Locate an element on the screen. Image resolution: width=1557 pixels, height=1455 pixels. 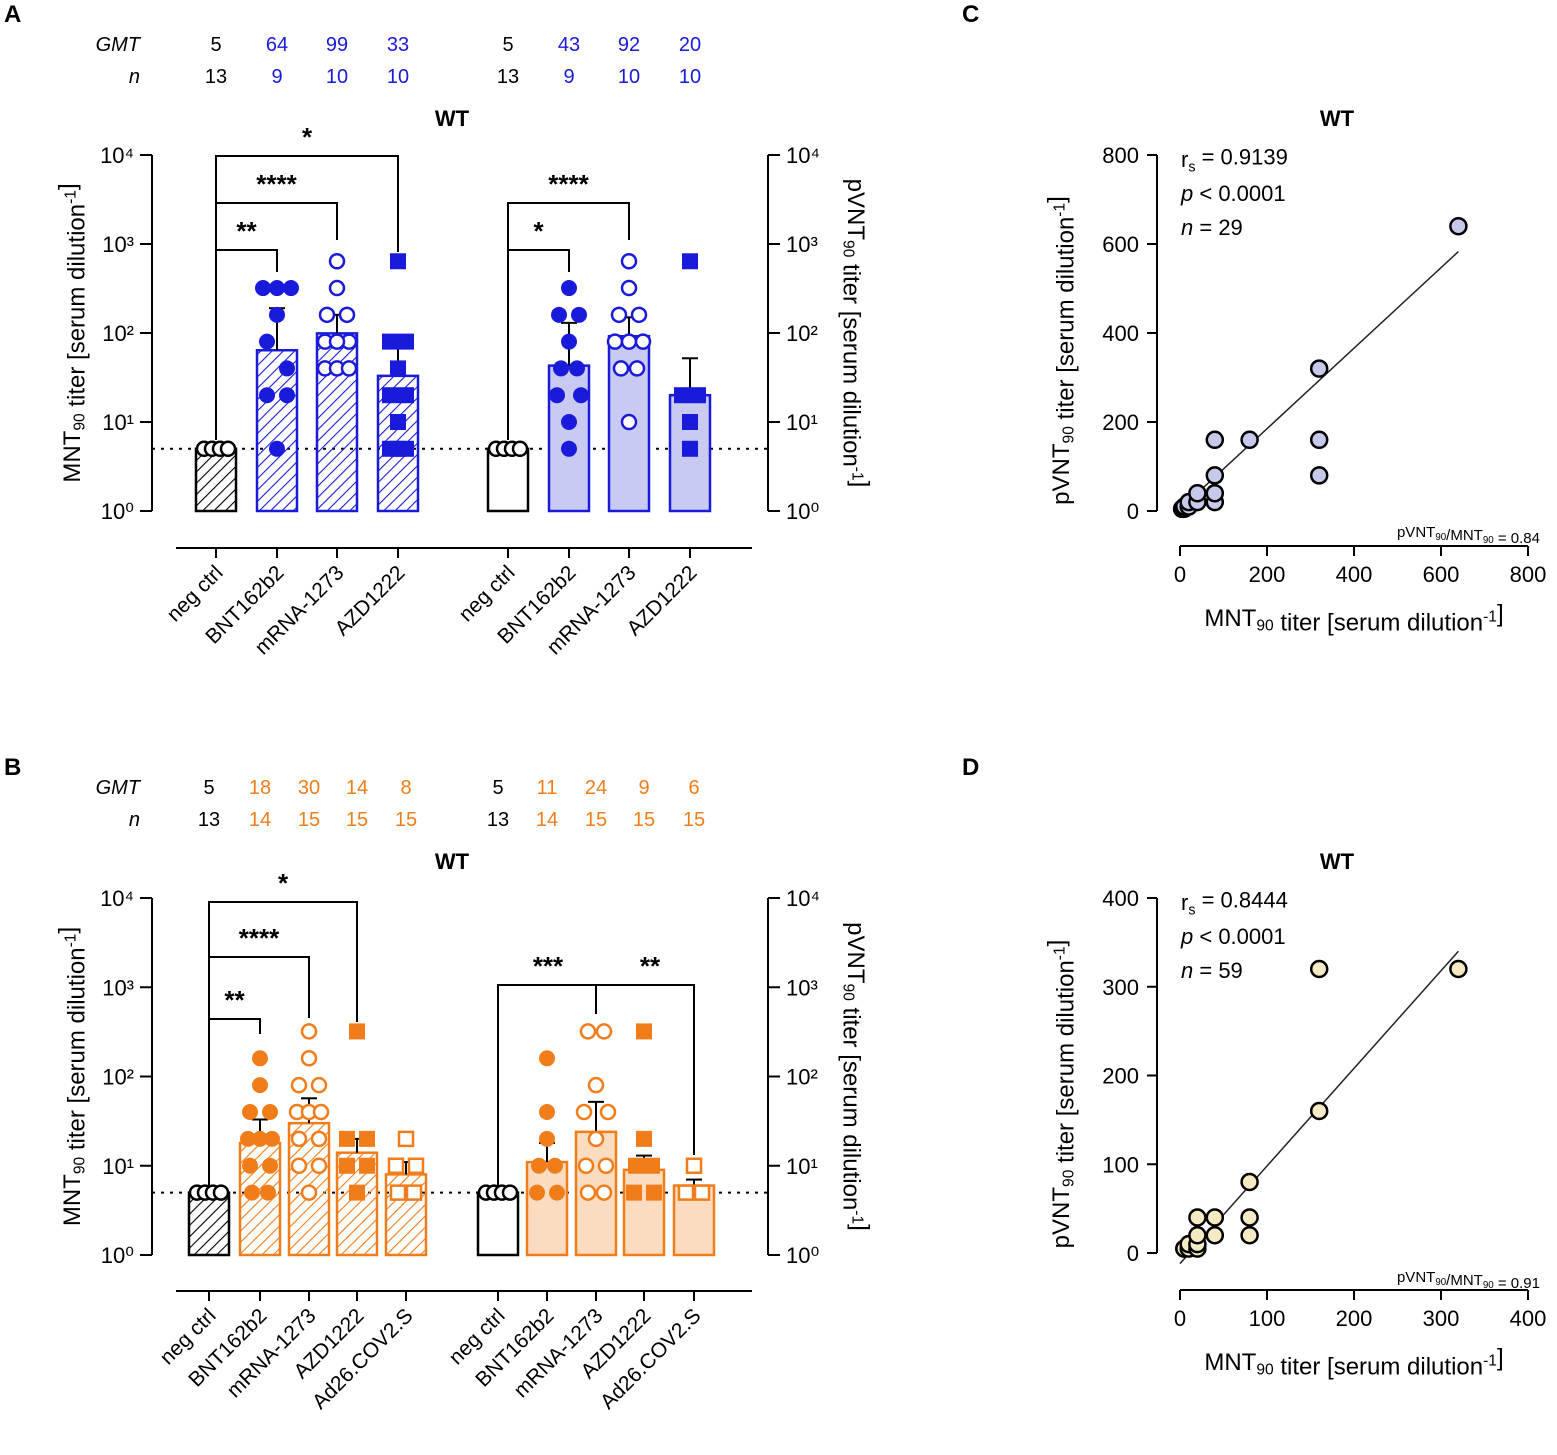
stat-text: n = 29 is located at coordinates (1212, 227).